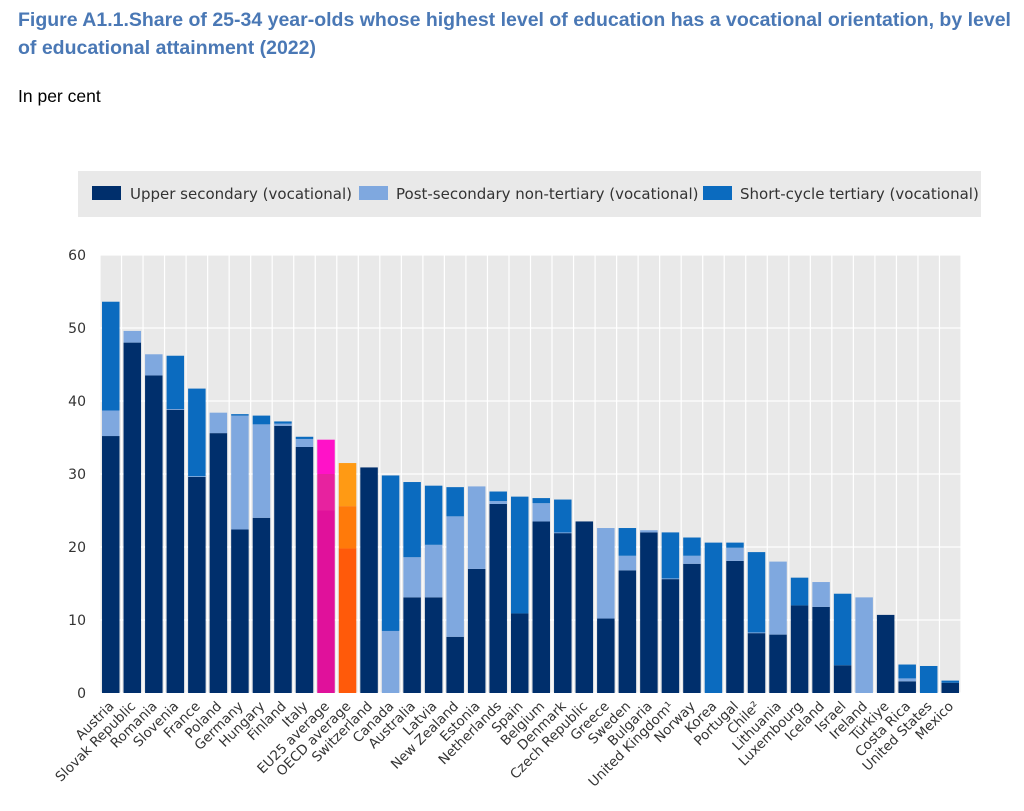  What do you see at coordinates (859, 194) in the screenshot?
I see `legend-label-short-cycle: Short-cycle tertiary (vocational)` at bounding box center [859, 194].